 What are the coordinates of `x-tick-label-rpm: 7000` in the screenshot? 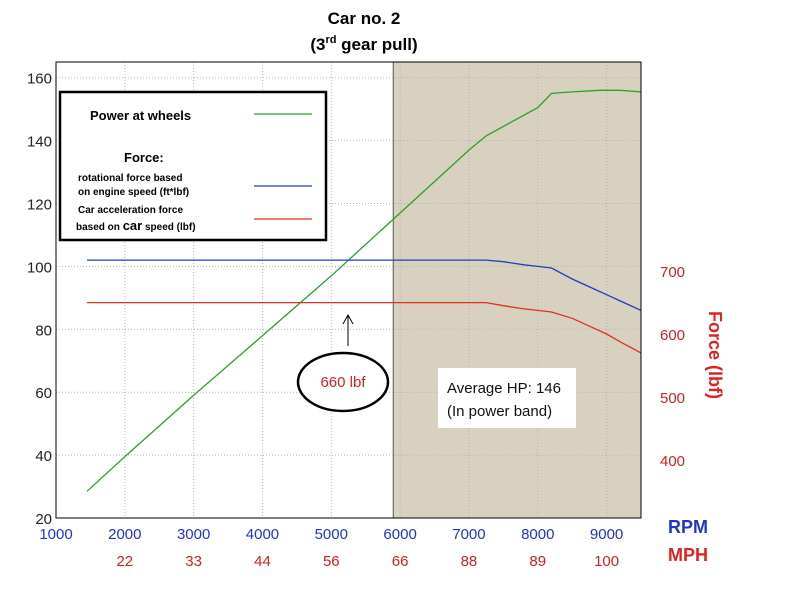 It's located at (468, 534).